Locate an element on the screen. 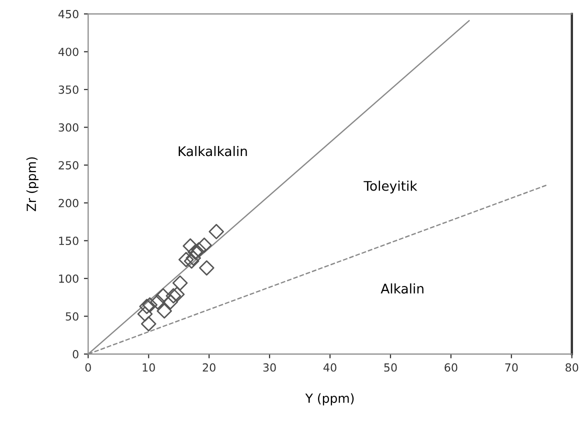  annotation: Toleyitik is located at coordinates (391, 187).